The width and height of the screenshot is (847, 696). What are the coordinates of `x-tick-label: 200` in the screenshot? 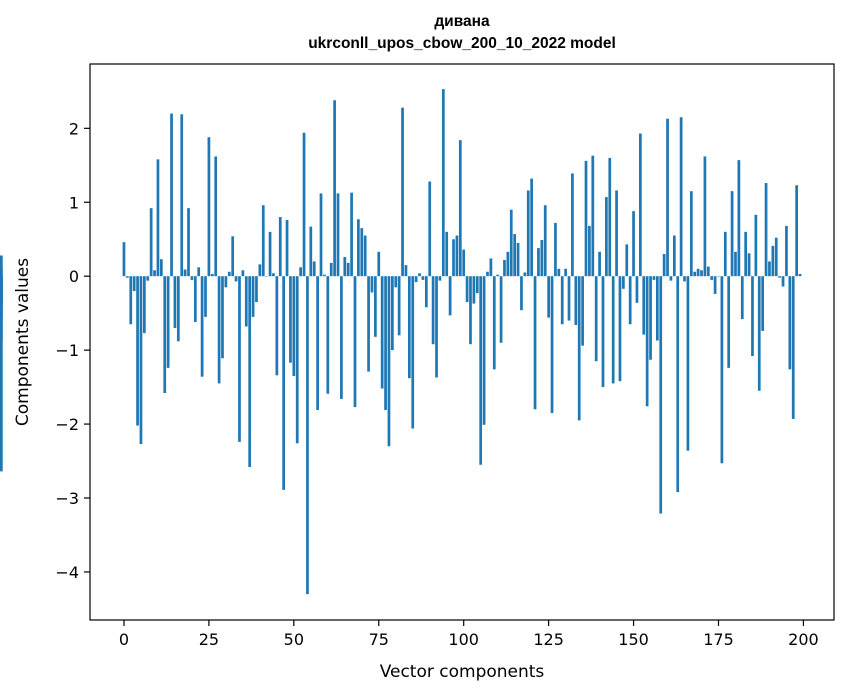 It's located at (803, 639).